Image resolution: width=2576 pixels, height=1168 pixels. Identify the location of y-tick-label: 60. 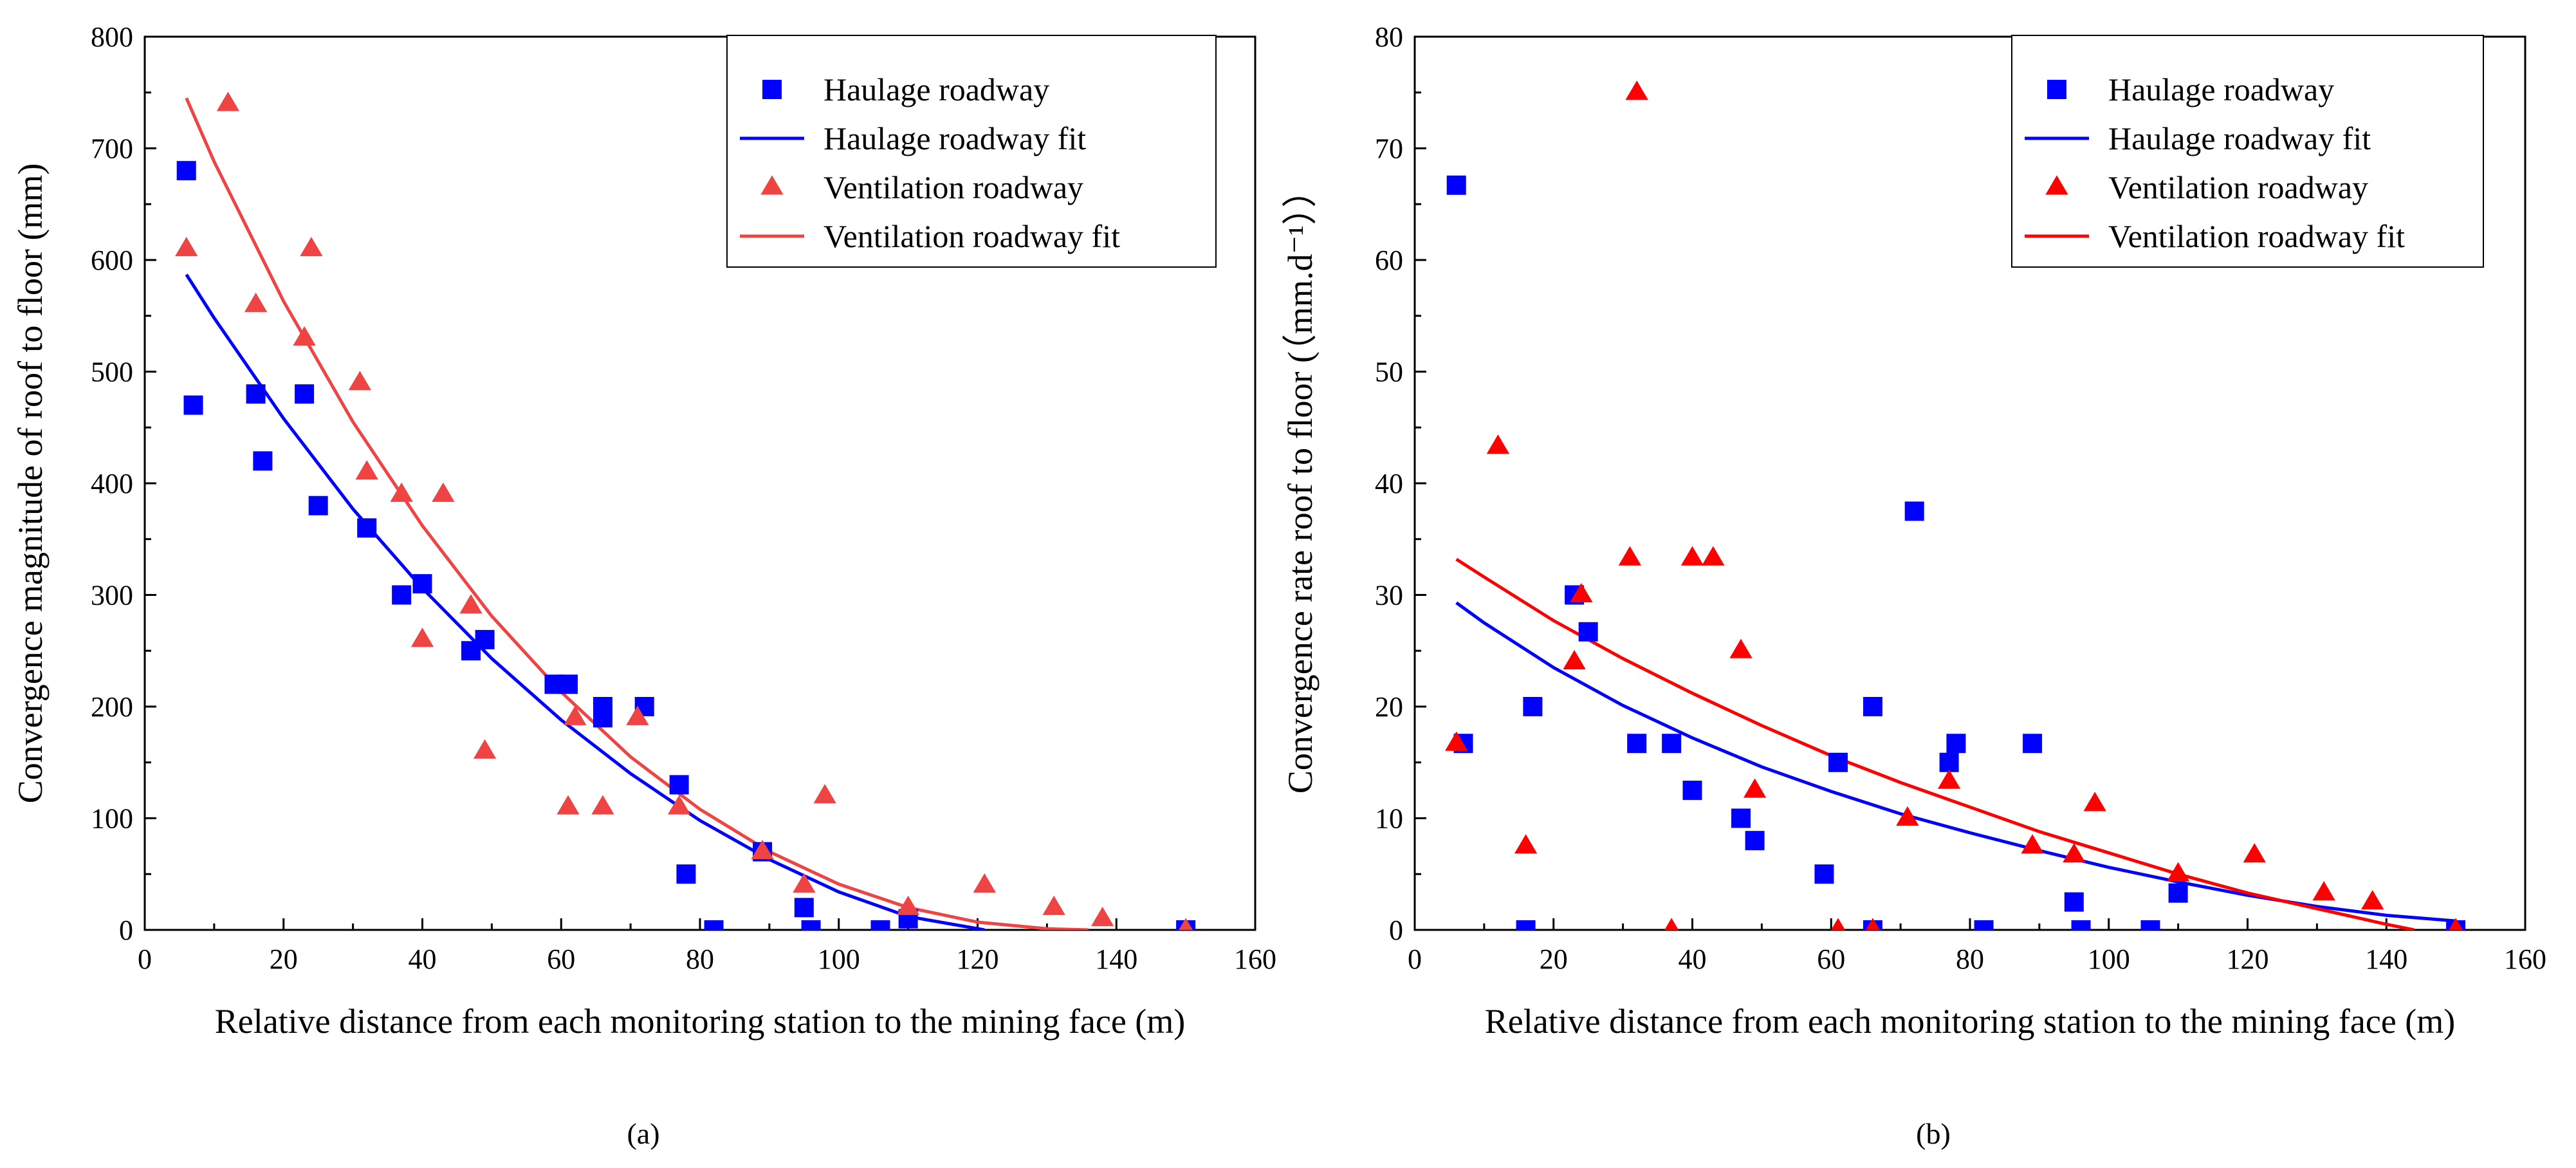
(1389, 260).